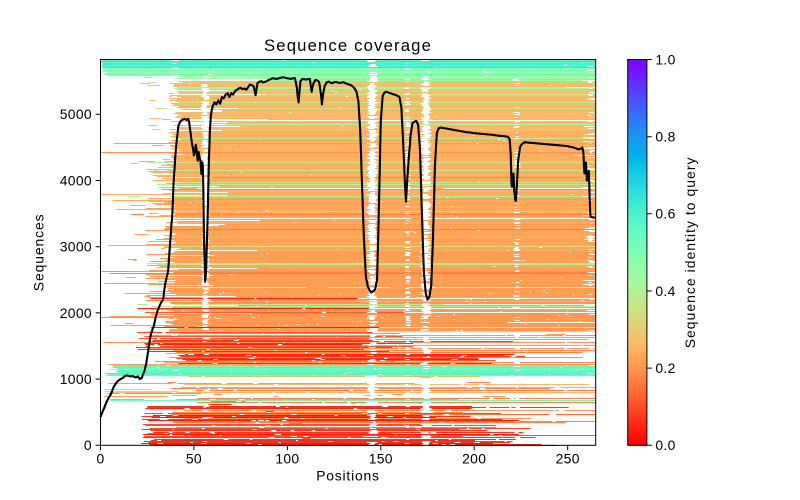 The image size is (800, 500). What do you see at coordinates (76, 114) in the screenshot?
I see `svg-text: 5000` at bounding box center [76, 114].